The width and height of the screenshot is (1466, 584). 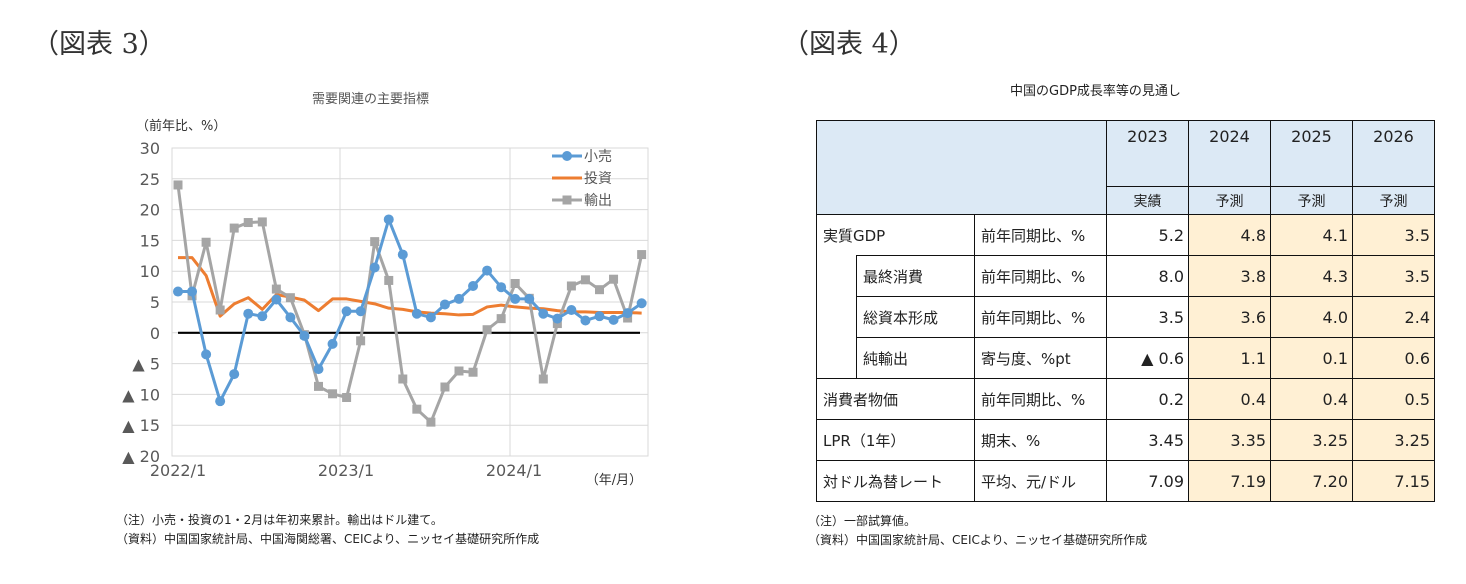 I want to click on y-tick-label: 25, so click(x=150, y=179).